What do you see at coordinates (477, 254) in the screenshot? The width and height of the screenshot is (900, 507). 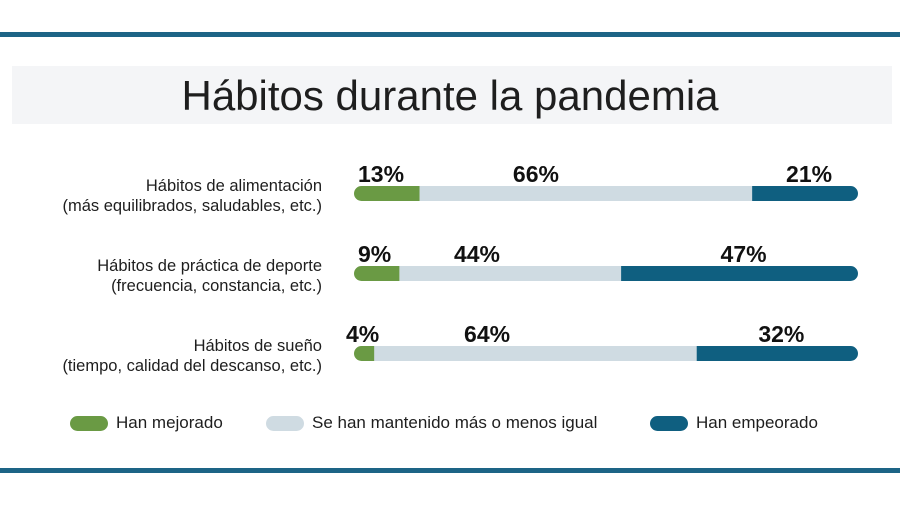 I see `data-label-same: 44%` at bounding box center [477, 254].